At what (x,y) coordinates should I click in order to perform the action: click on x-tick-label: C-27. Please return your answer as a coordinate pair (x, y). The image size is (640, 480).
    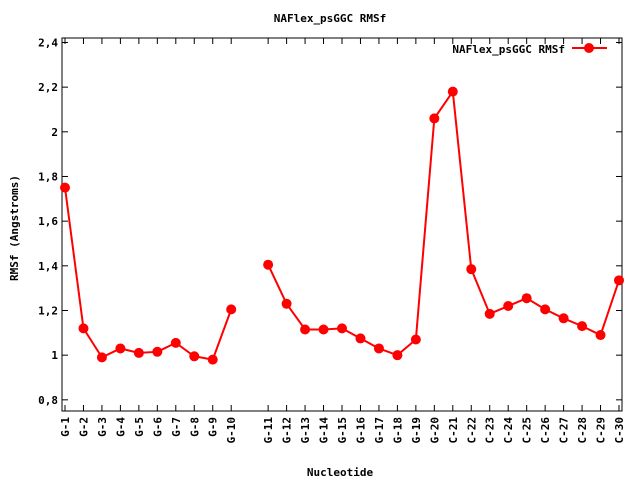
    Looking at the image, I should click on (564, 430).